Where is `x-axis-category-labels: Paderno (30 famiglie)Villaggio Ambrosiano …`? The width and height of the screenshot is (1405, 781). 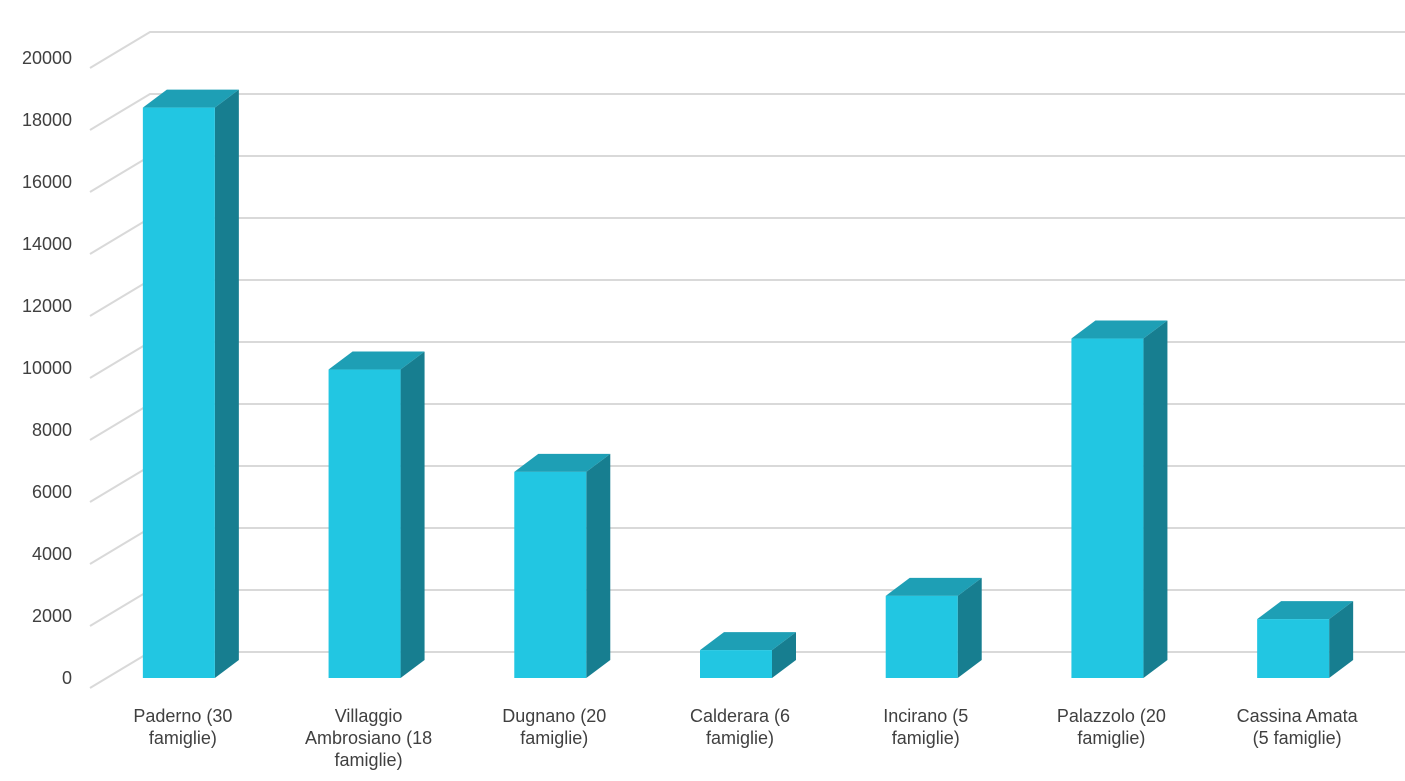
x-axis-category-labels: Paderno (30 famiglie)Villaggio Ambrosiano … is located at coordinates (745, 738).